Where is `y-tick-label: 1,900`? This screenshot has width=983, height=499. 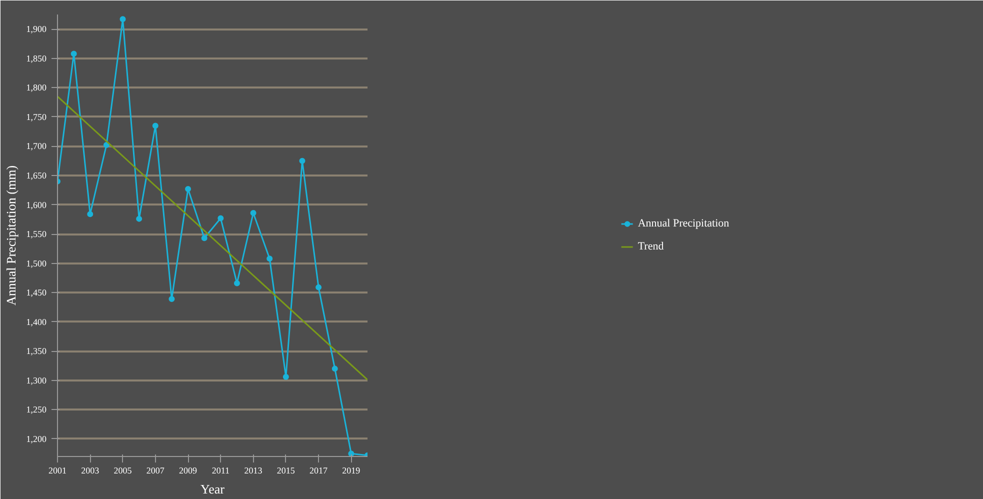 y-tick-label: 1,900 is located at coordinates (36, 29).